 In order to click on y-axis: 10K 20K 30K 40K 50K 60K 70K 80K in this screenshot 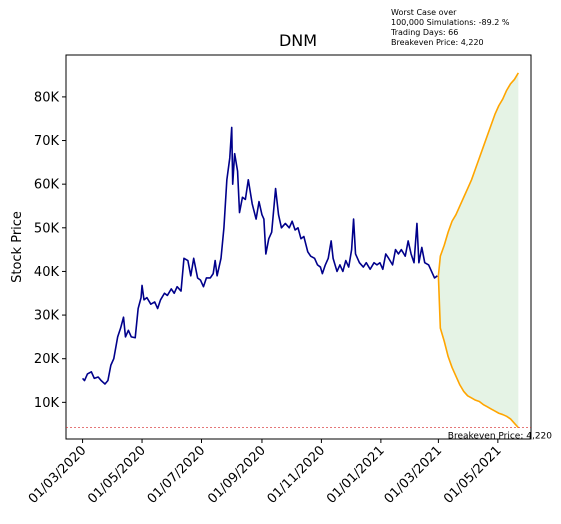, I will do `click(50, 250)`.